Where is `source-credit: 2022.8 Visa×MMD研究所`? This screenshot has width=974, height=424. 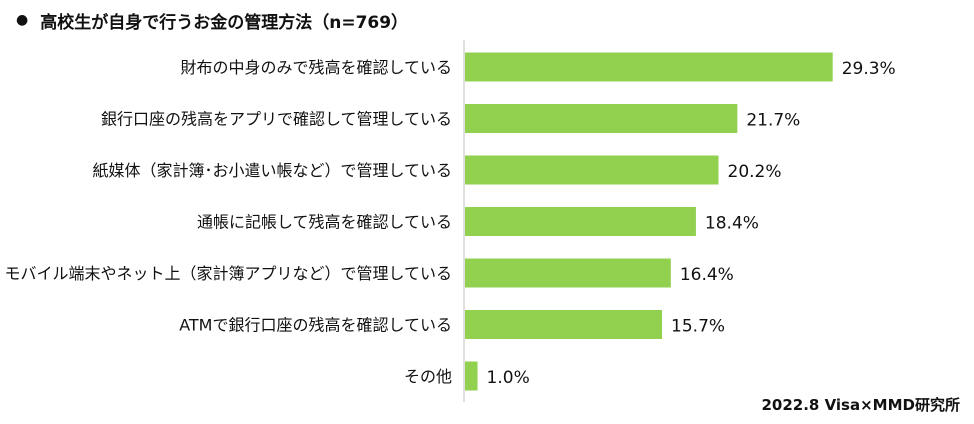
source-credit: 2022.8 Visa×MMD研究所 is located at coordinates (860, 405).